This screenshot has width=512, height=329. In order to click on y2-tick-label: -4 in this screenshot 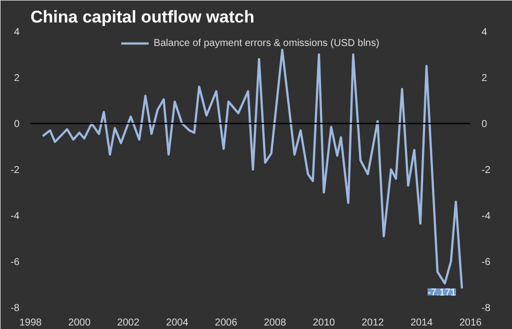, I will do `click(486, 216)`.